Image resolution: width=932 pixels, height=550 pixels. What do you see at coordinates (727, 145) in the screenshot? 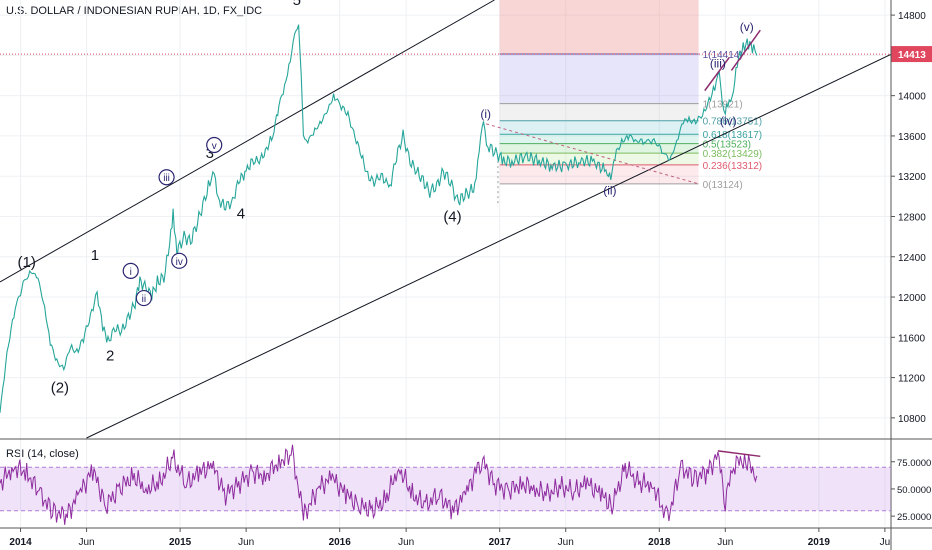
I see `fib-level-label: 0.5(13523)` at bounding box center [727, 145].